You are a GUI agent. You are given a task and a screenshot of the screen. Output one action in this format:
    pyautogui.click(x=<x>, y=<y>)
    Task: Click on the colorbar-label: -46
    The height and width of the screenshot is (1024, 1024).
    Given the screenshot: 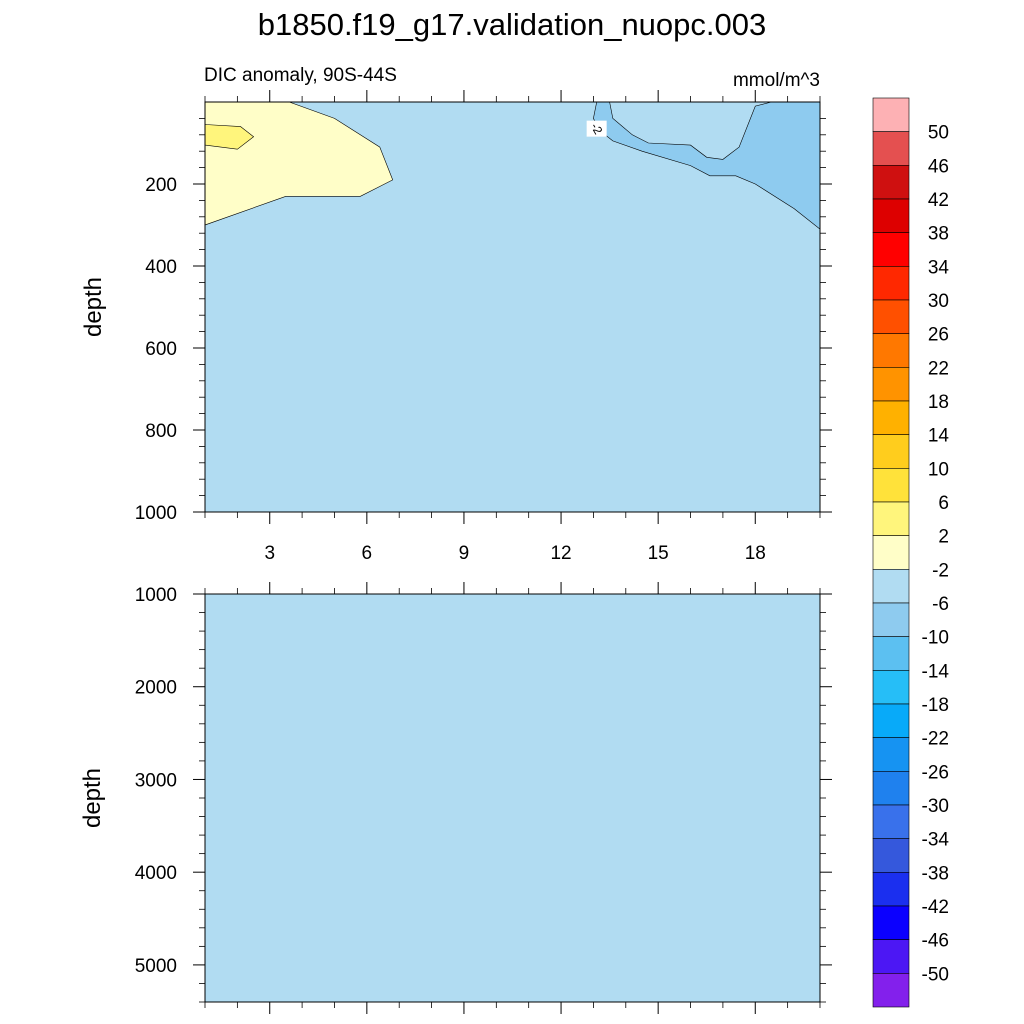 What is the action you would take?
    pyautogui.click(x=935, y=941)
    